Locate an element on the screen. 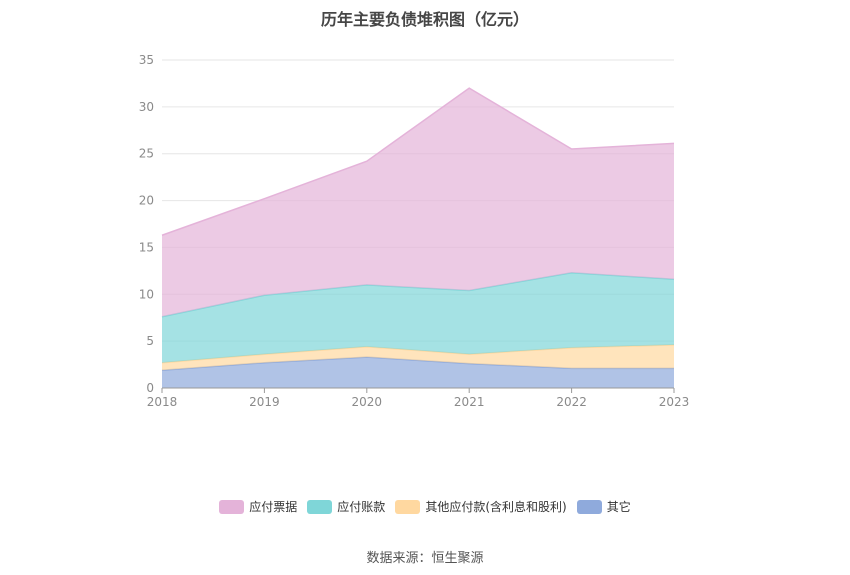  x-tick-label: 2019 is located at coordinates (264, 402).